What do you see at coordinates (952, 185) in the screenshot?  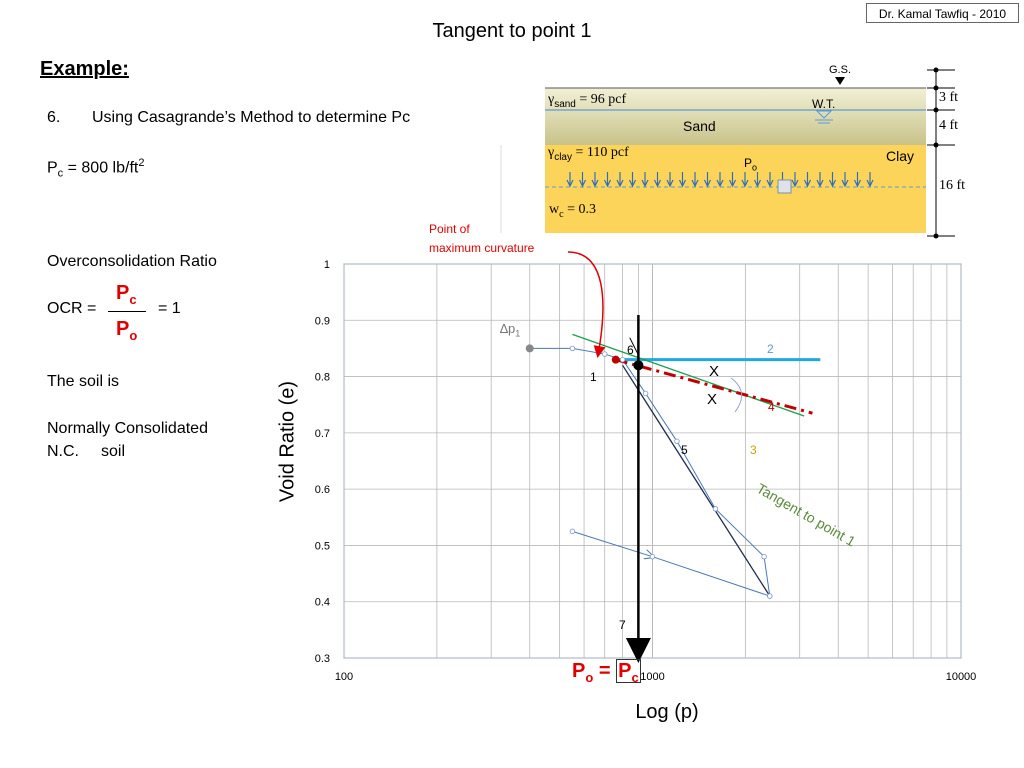 I see `dim-16ft: 16 ft` at bounding box center [952, 185].